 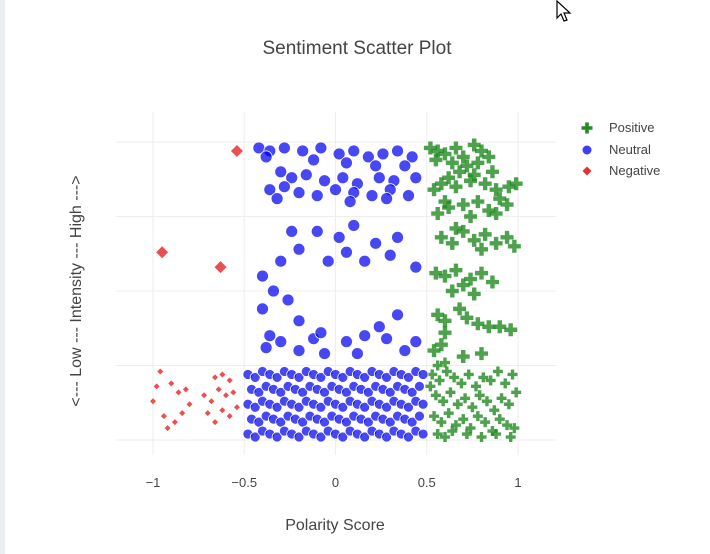 What do you see at coordinates (621, 170) in the screenshot?
I see `legend-item-negative: Negative` at bounding box center [621, 170].